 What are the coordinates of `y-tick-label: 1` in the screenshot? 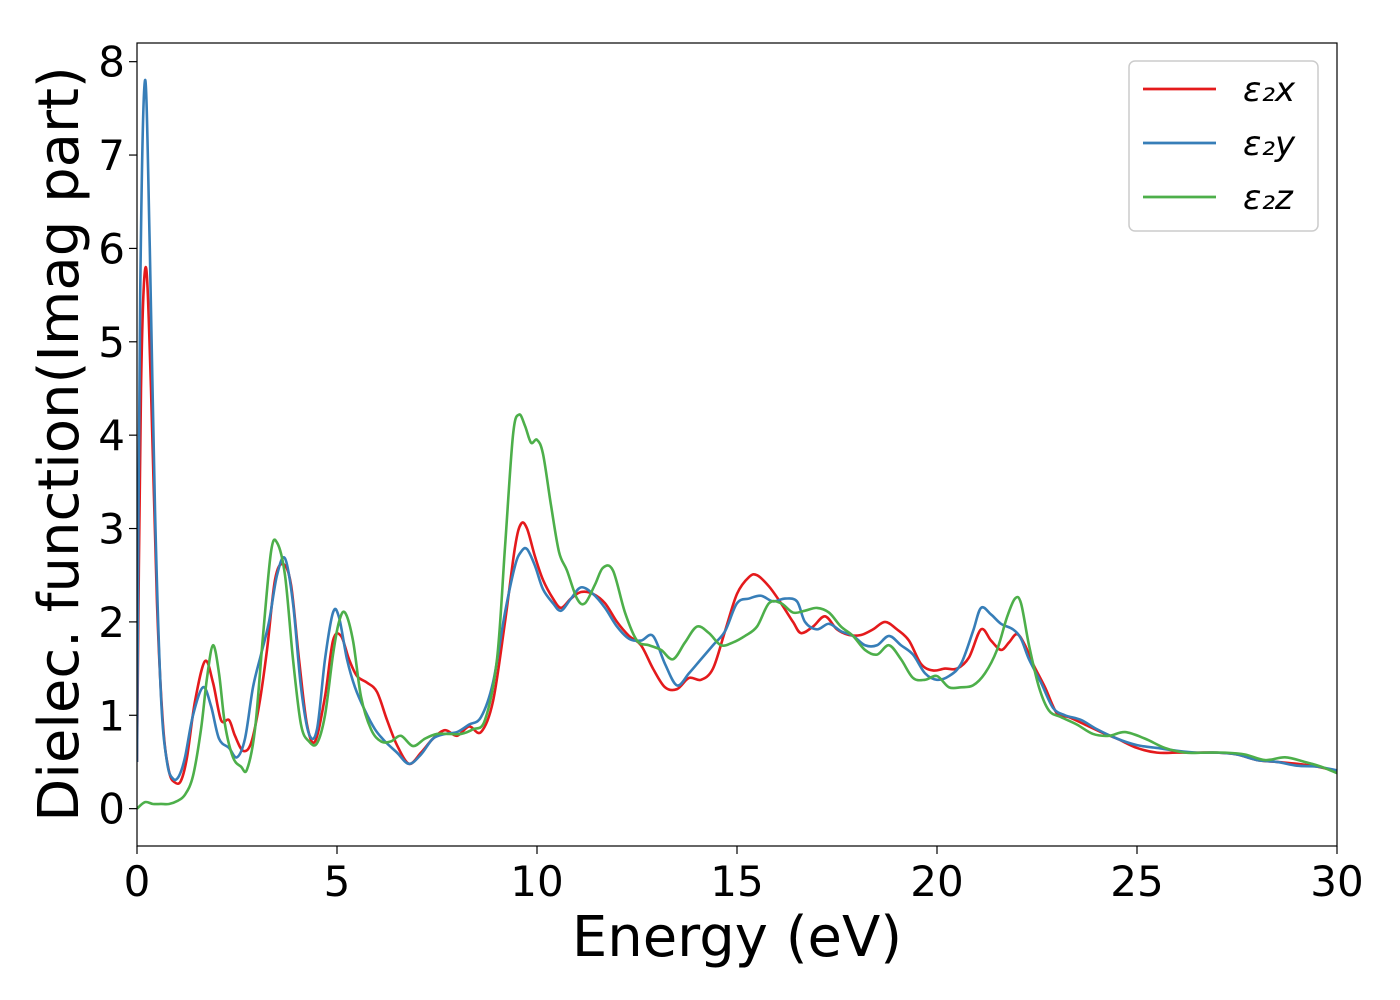 It's located at (111, 715).